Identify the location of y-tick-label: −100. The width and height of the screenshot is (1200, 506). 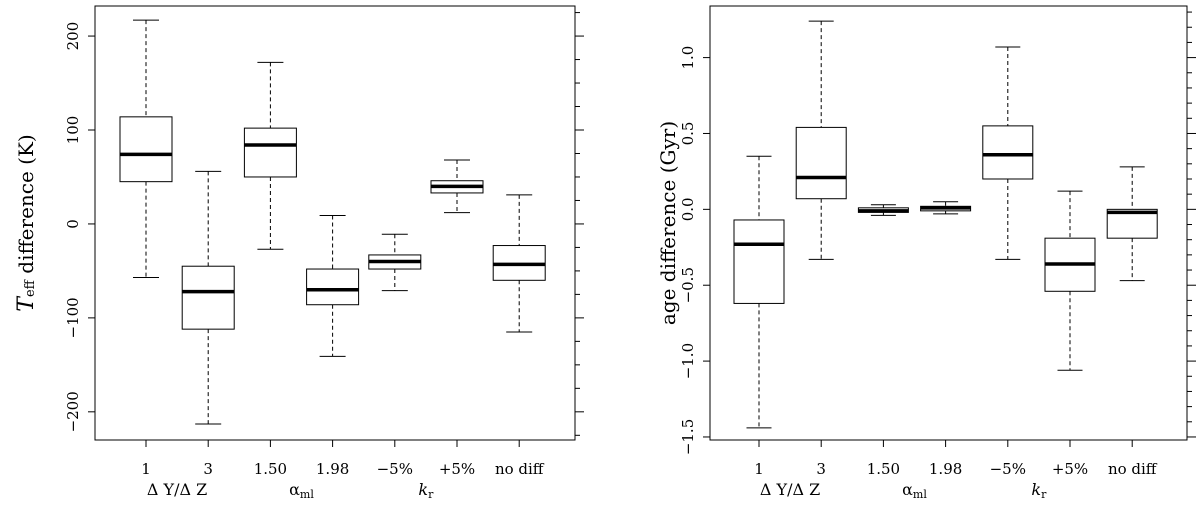
(73, 317).